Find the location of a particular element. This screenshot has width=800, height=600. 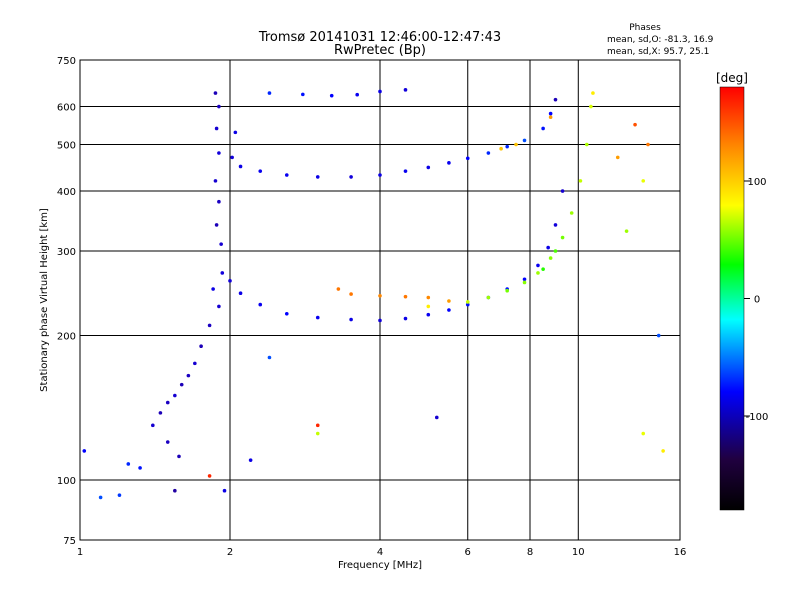

phase-stats-o: mean, sd,O: -81.3, 16.9 is located at coordinates (660, 40).